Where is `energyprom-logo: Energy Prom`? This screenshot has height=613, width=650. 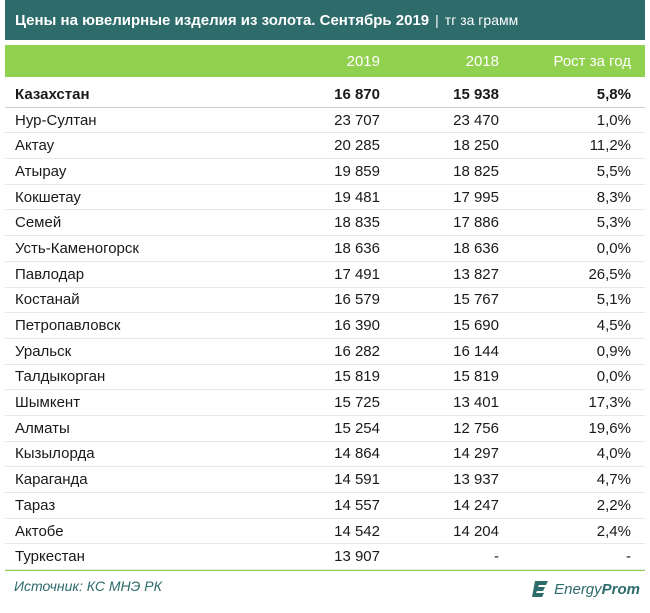
energyprom-logo: Energy Prom is located at coordinates (586, 589).